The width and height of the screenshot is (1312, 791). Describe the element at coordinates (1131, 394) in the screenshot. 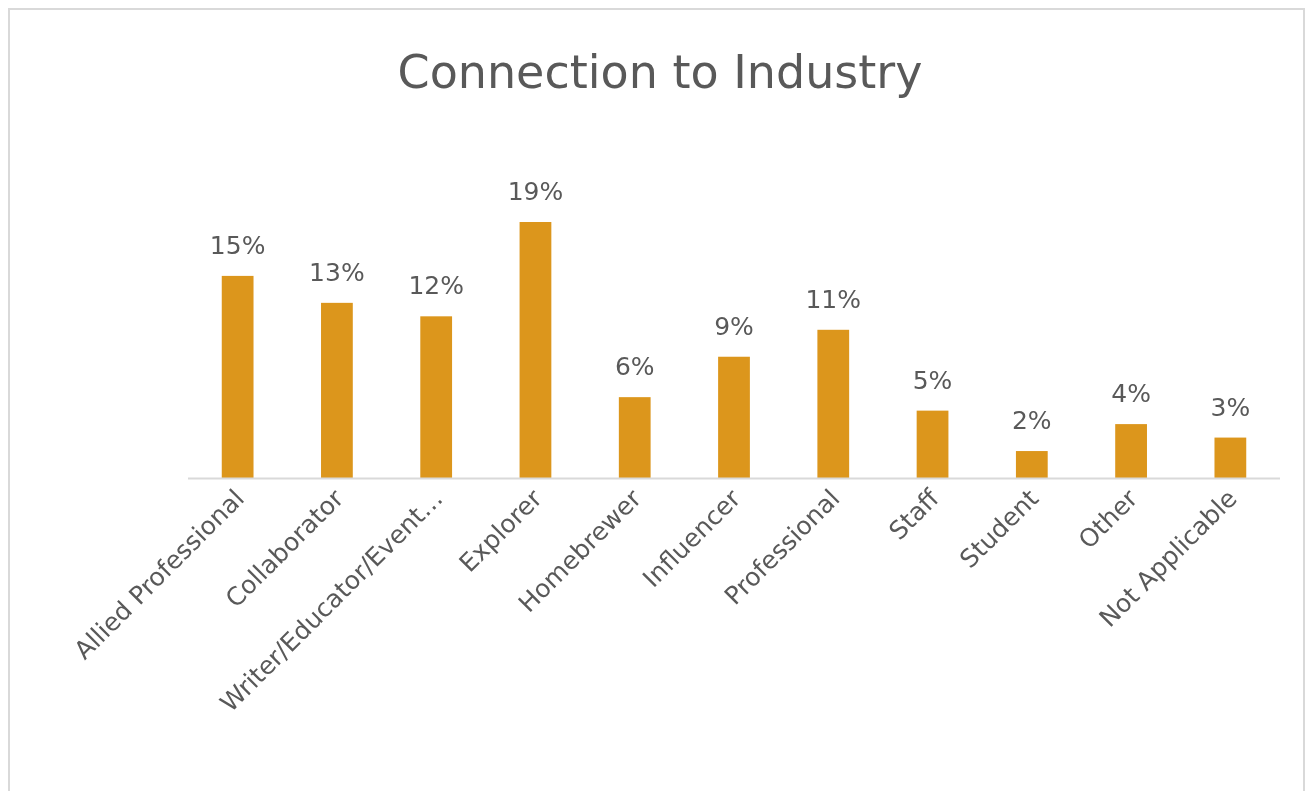

I see `data-label: 4%` at that location.